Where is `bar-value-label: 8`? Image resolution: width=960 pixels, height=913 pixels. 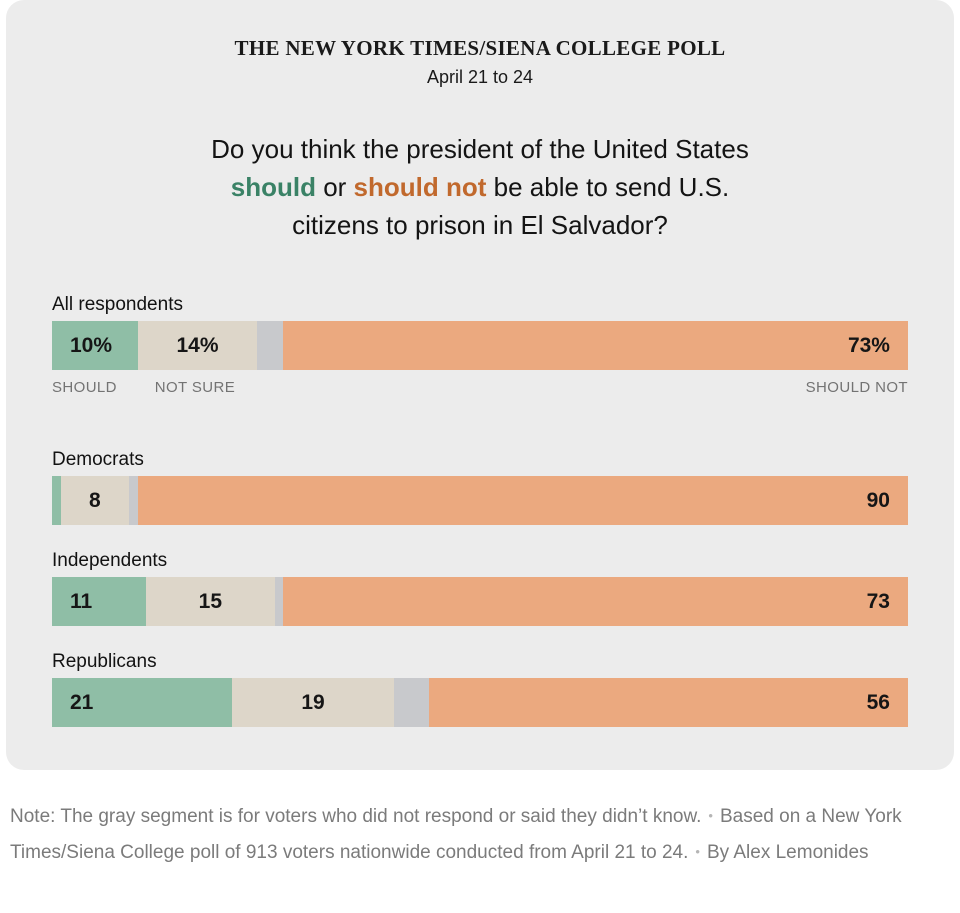 bar-value-label: 8 is located at coordinates (94, 500).